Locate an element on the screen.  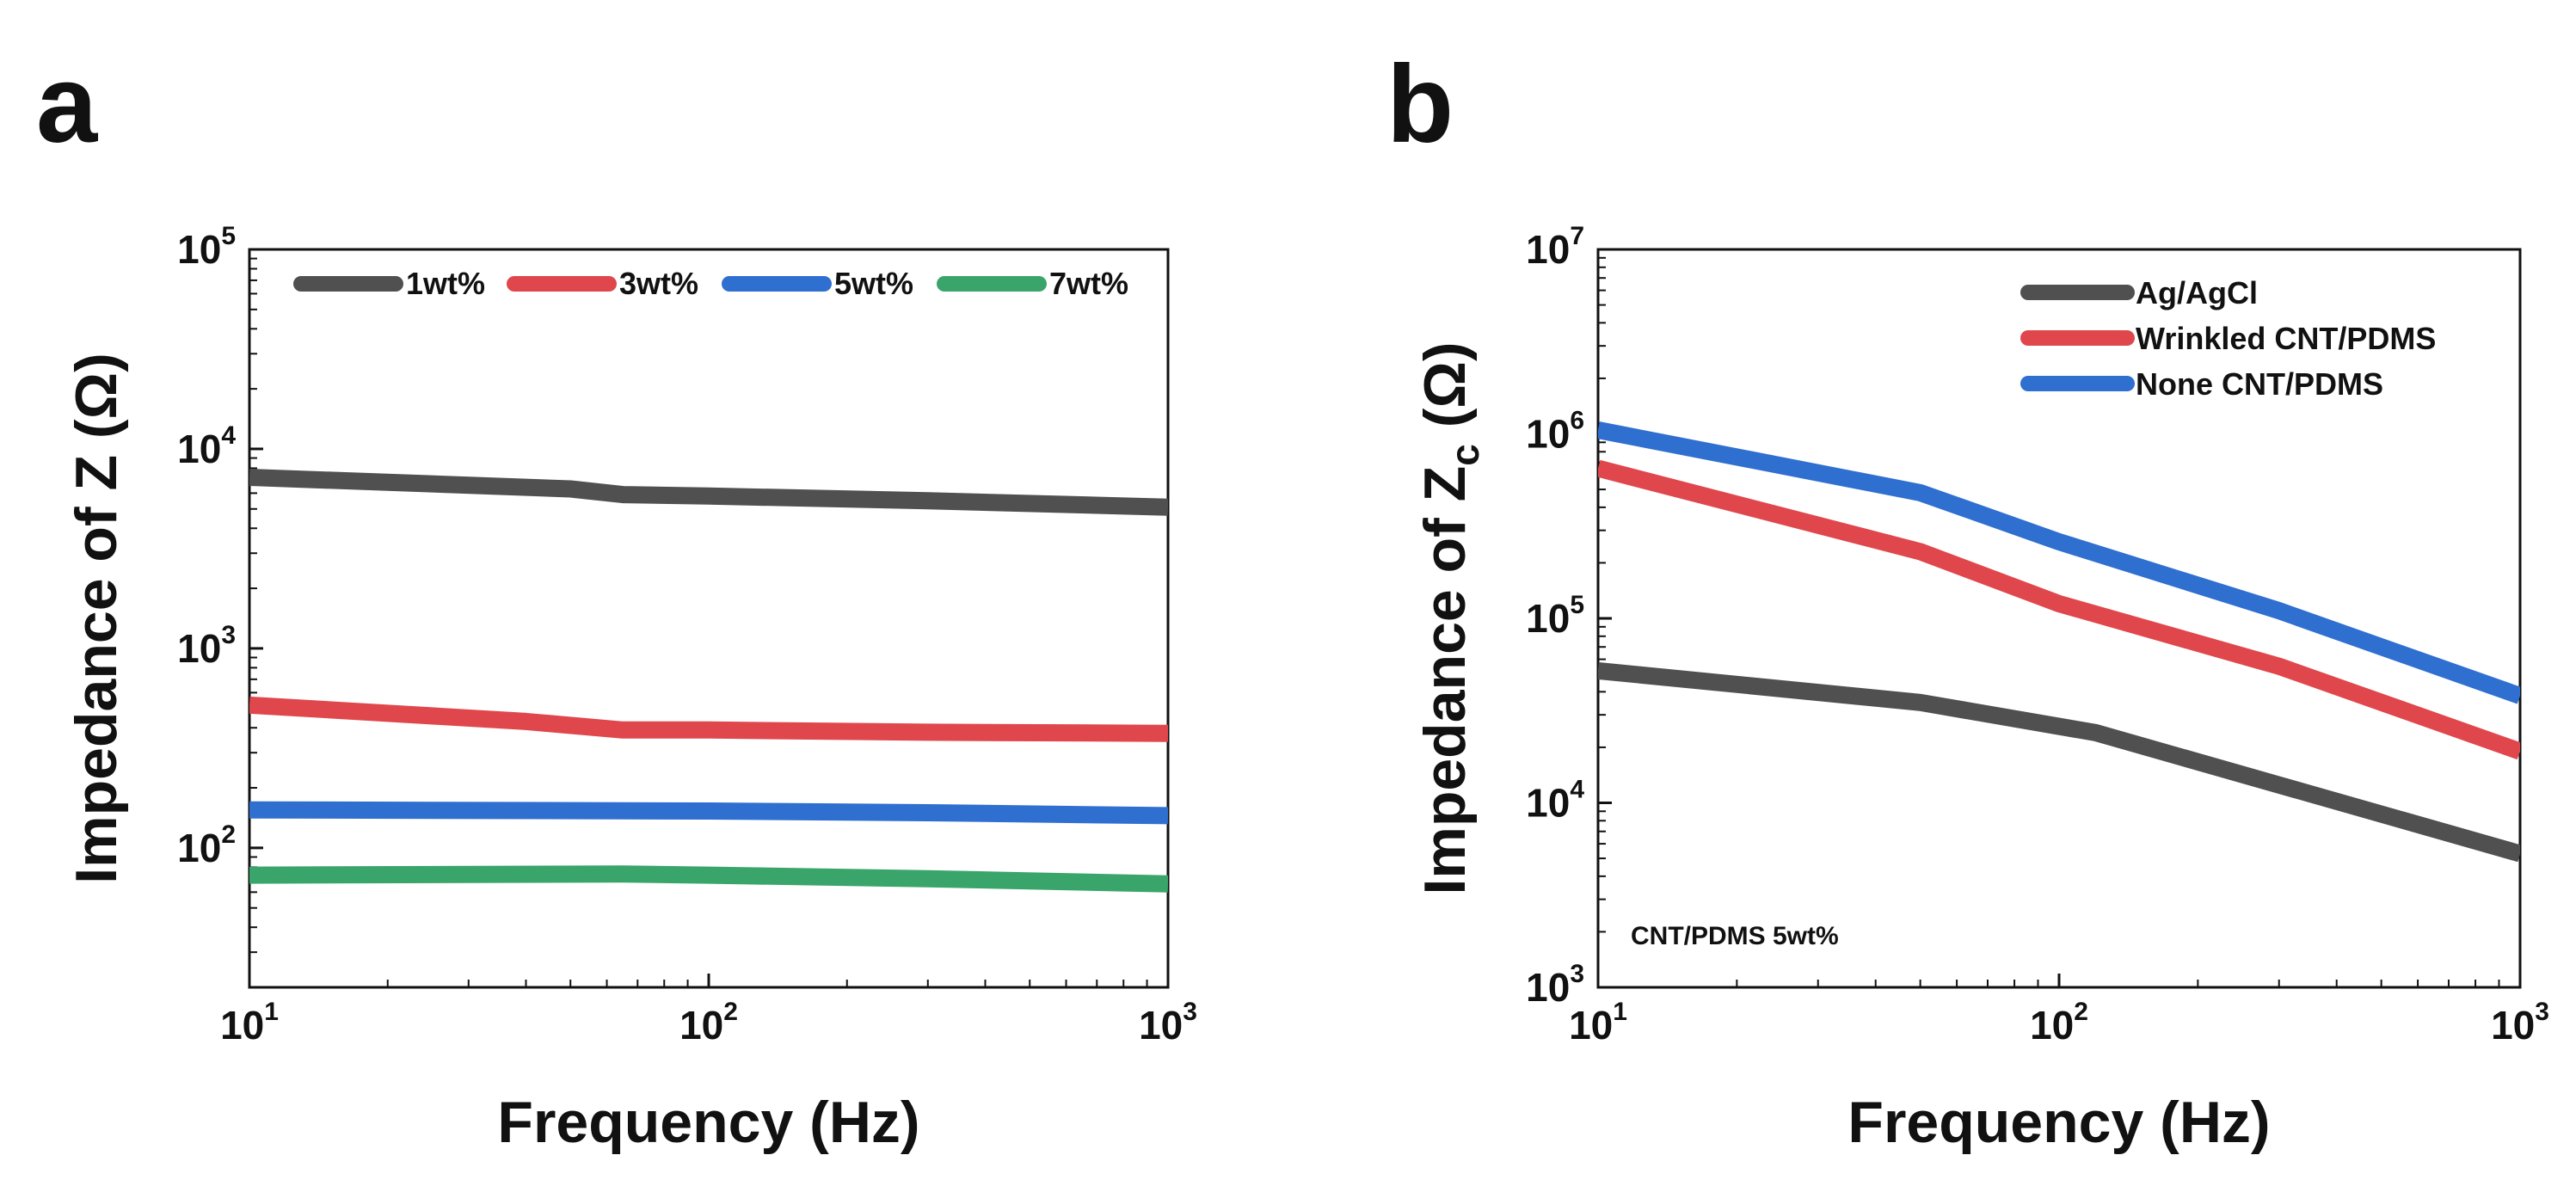
legend-label: 7wt% is located at coordinates (1088, 283).